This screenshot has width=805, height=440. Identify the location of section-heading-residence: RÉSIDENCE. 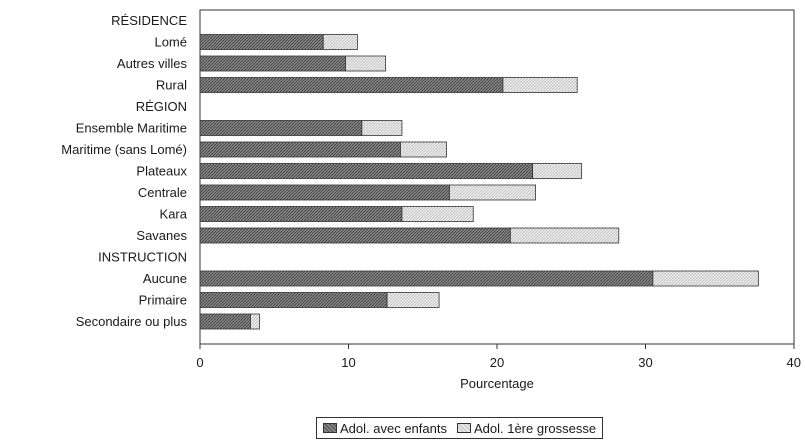
(149, 20).